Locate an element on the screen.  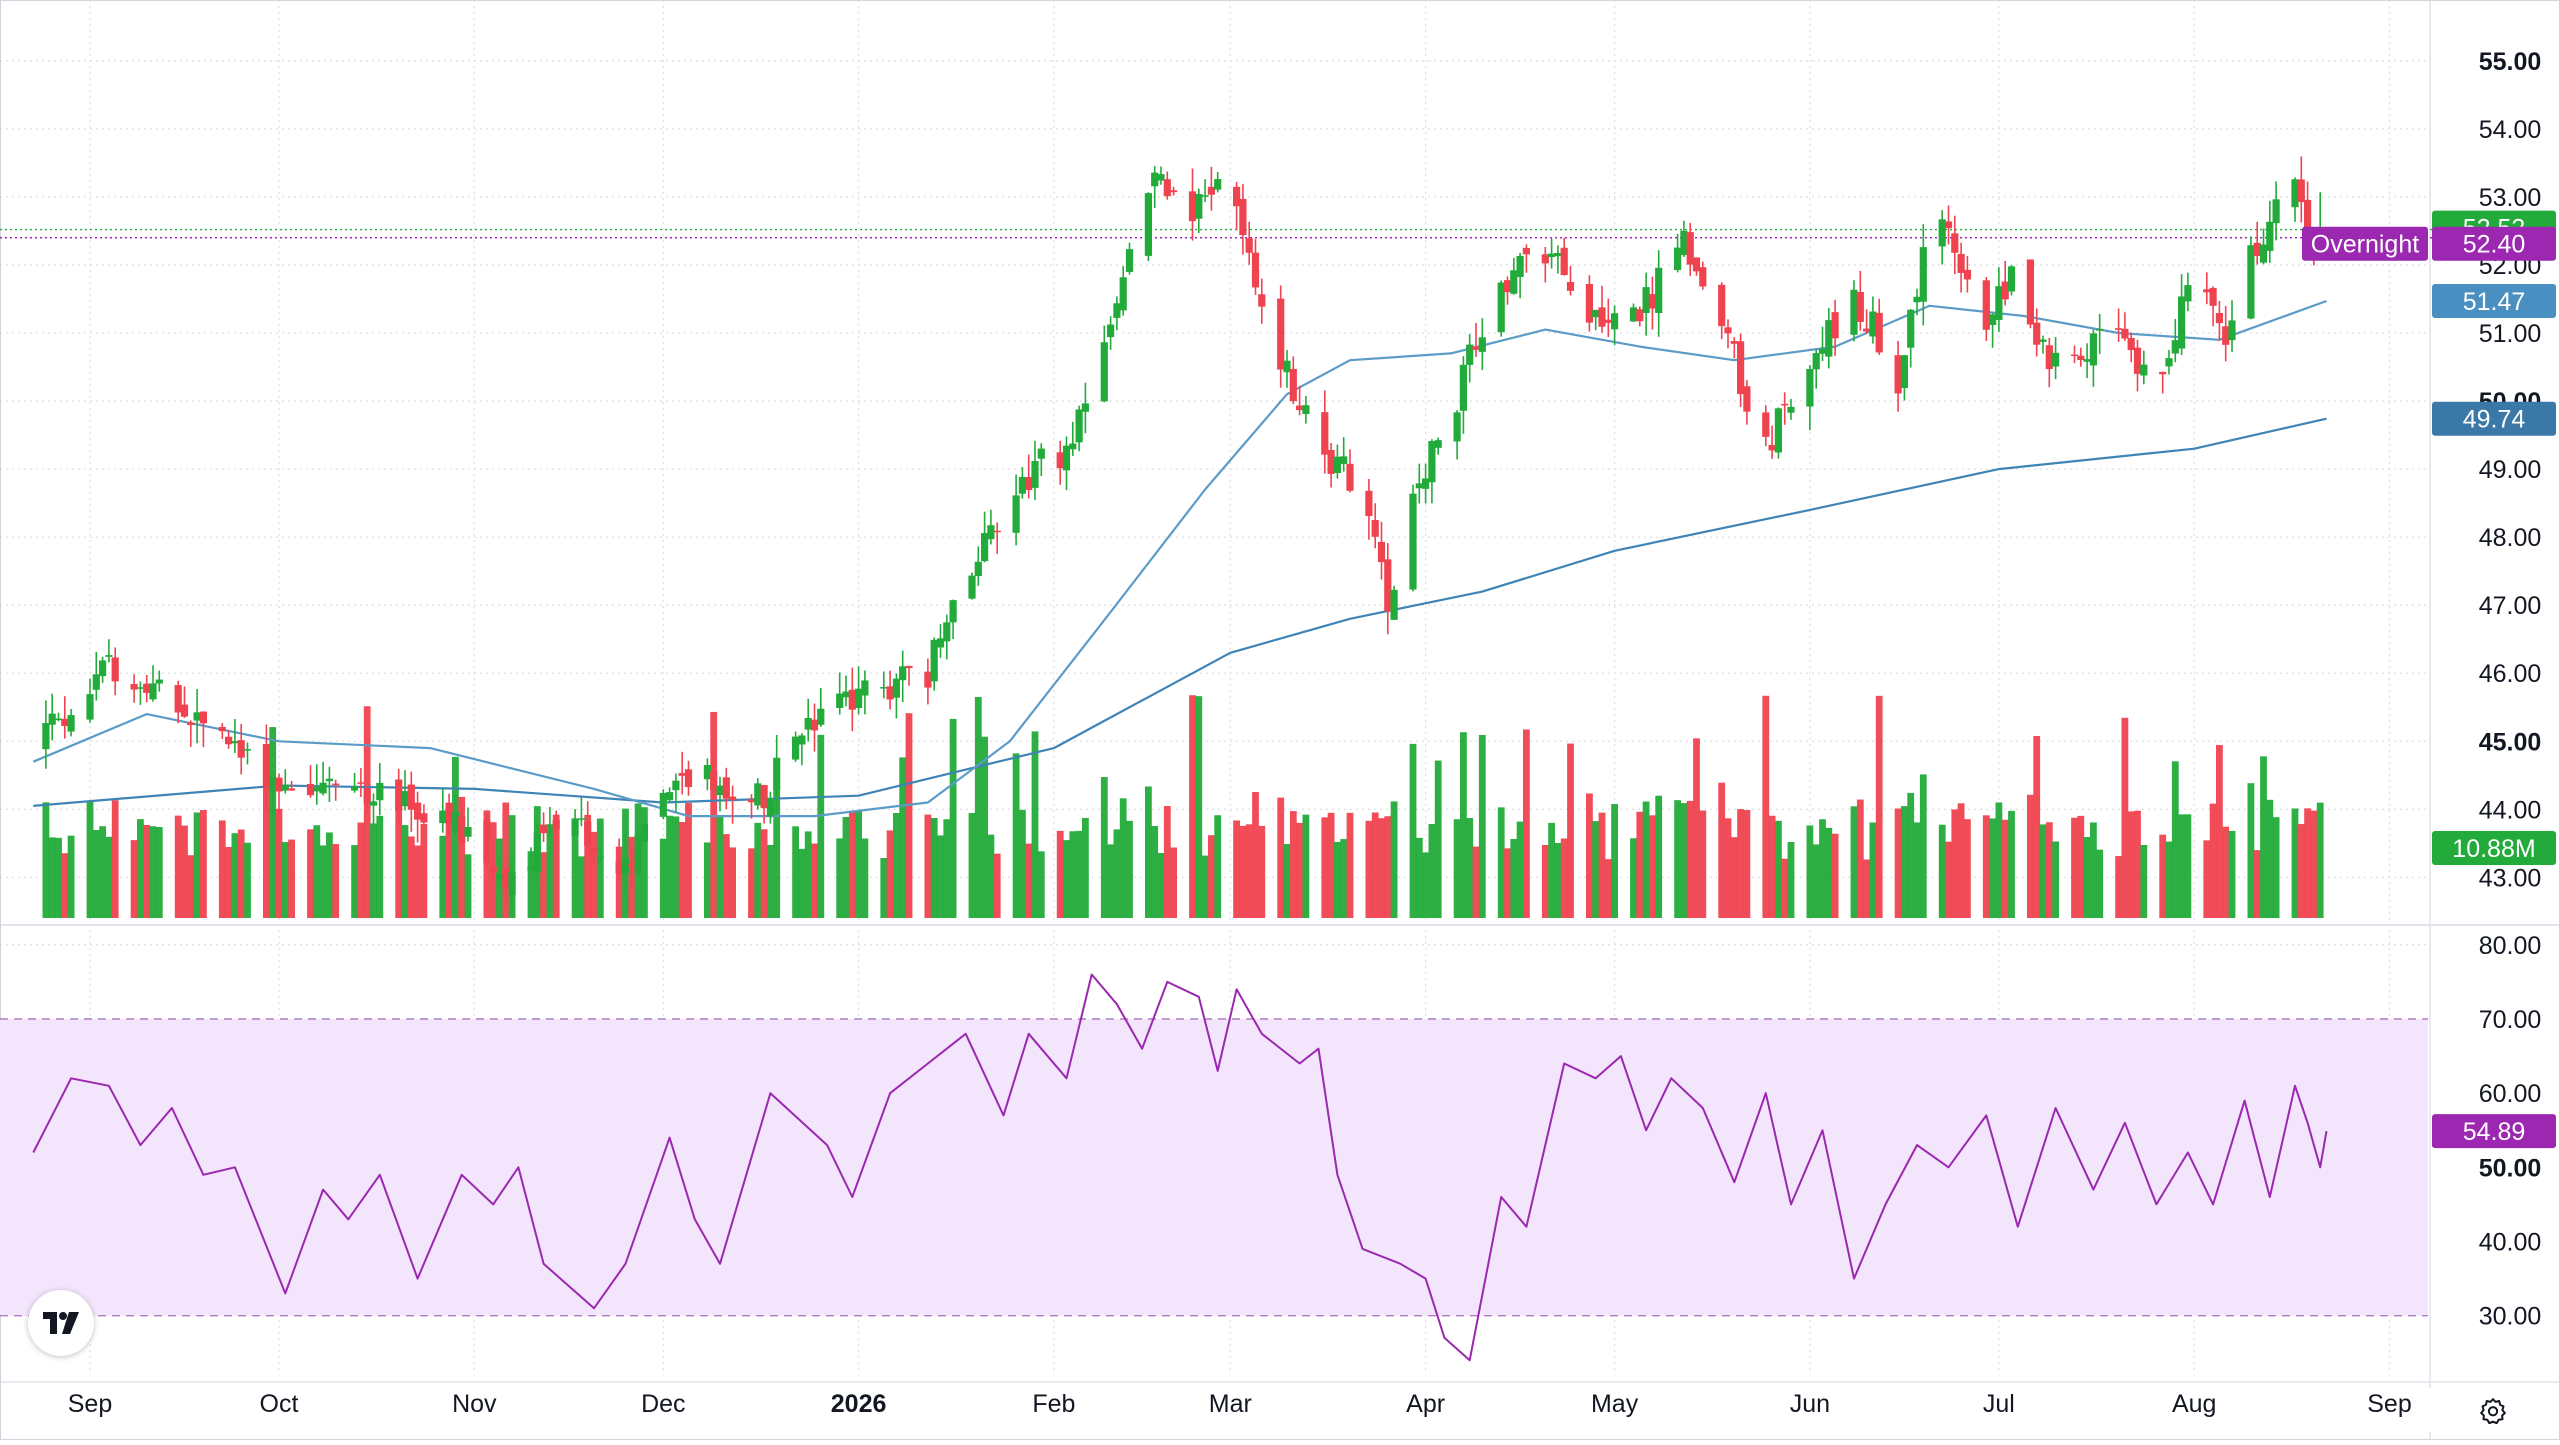
time-tick-label: Jul is located at coordinates (1999, 1404).